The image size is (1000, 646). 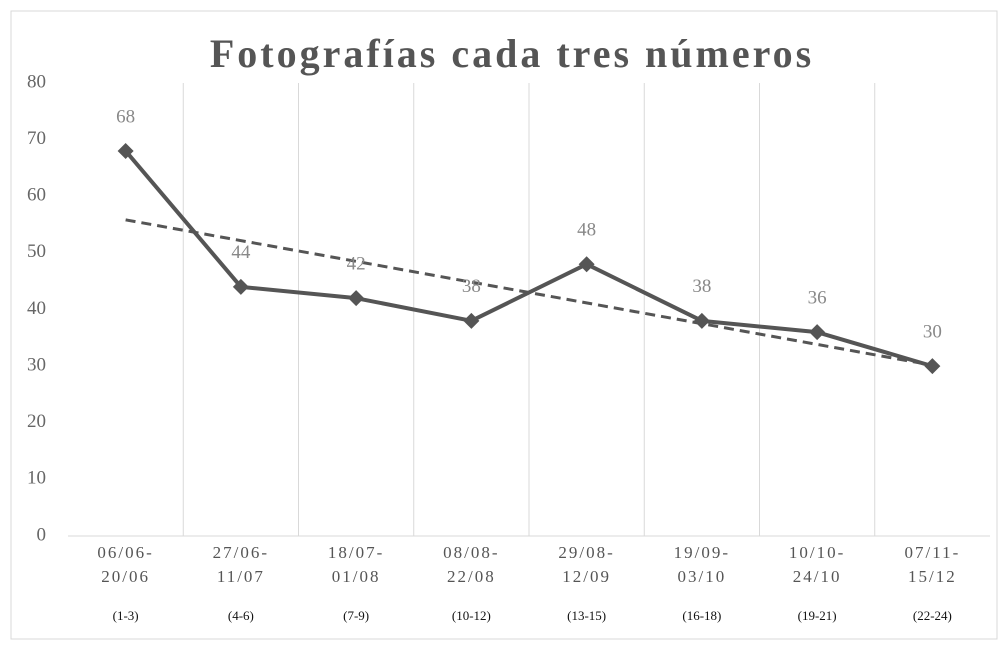 I want to click on data-label: 42, so click(x=356, y=264).